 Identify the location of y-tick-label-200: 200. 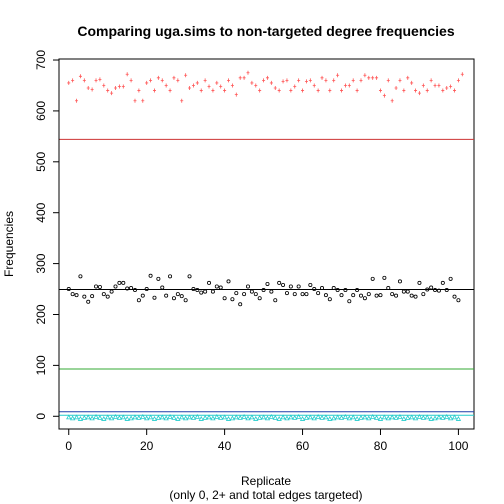
(41, 314).